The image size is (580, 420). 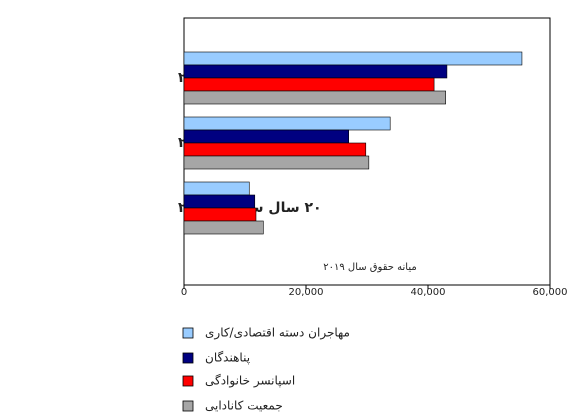 I want to click on x-tick-label: 40,000, so click(x=428, y=292).